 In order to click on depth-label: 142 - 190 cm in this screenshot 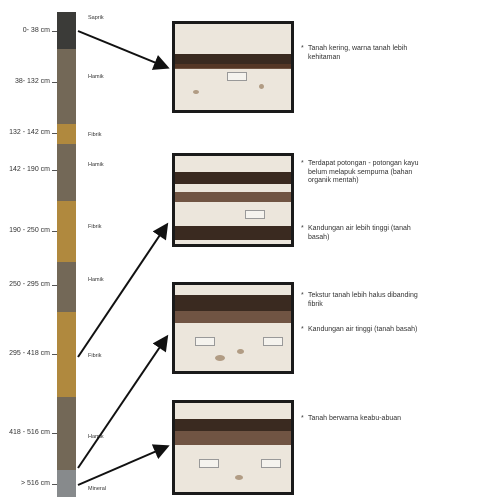, I will do `click(29, 169)`.